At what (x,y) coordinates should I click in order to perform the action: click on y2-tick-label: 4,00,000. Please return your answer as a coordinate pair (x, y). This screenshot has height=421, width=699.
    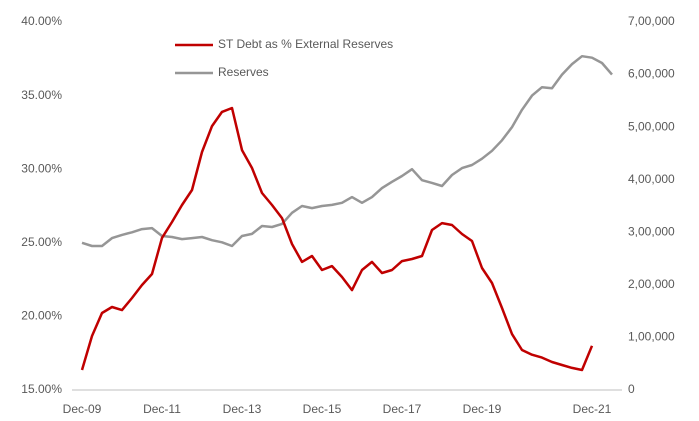
    Looking at the image, I should click on (651, 179).